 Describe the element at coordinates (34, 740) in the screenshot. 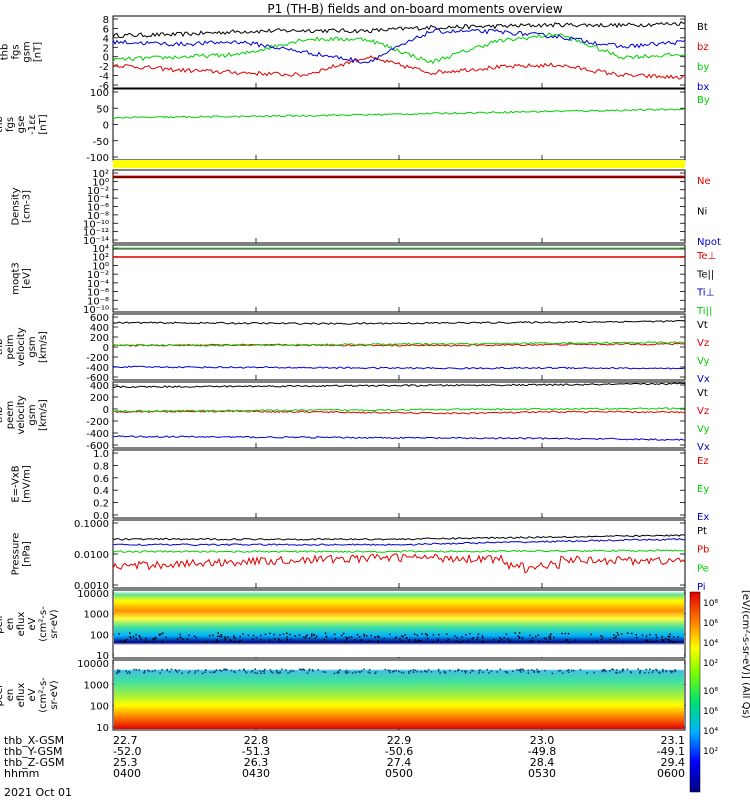

I see `footer-row-label: thb_X-GSM` at that location.